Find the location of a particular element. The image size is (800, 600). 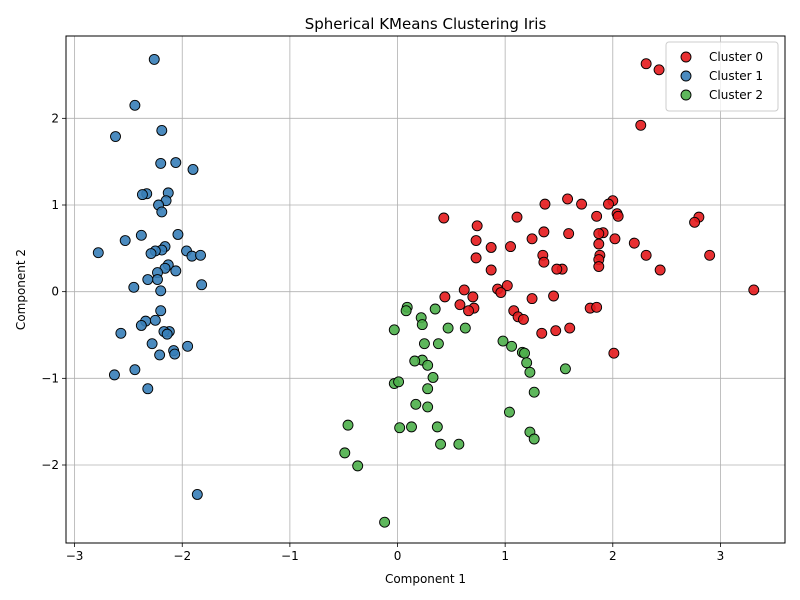

x-tick-label: −3 is located at coordinates (75, 556).